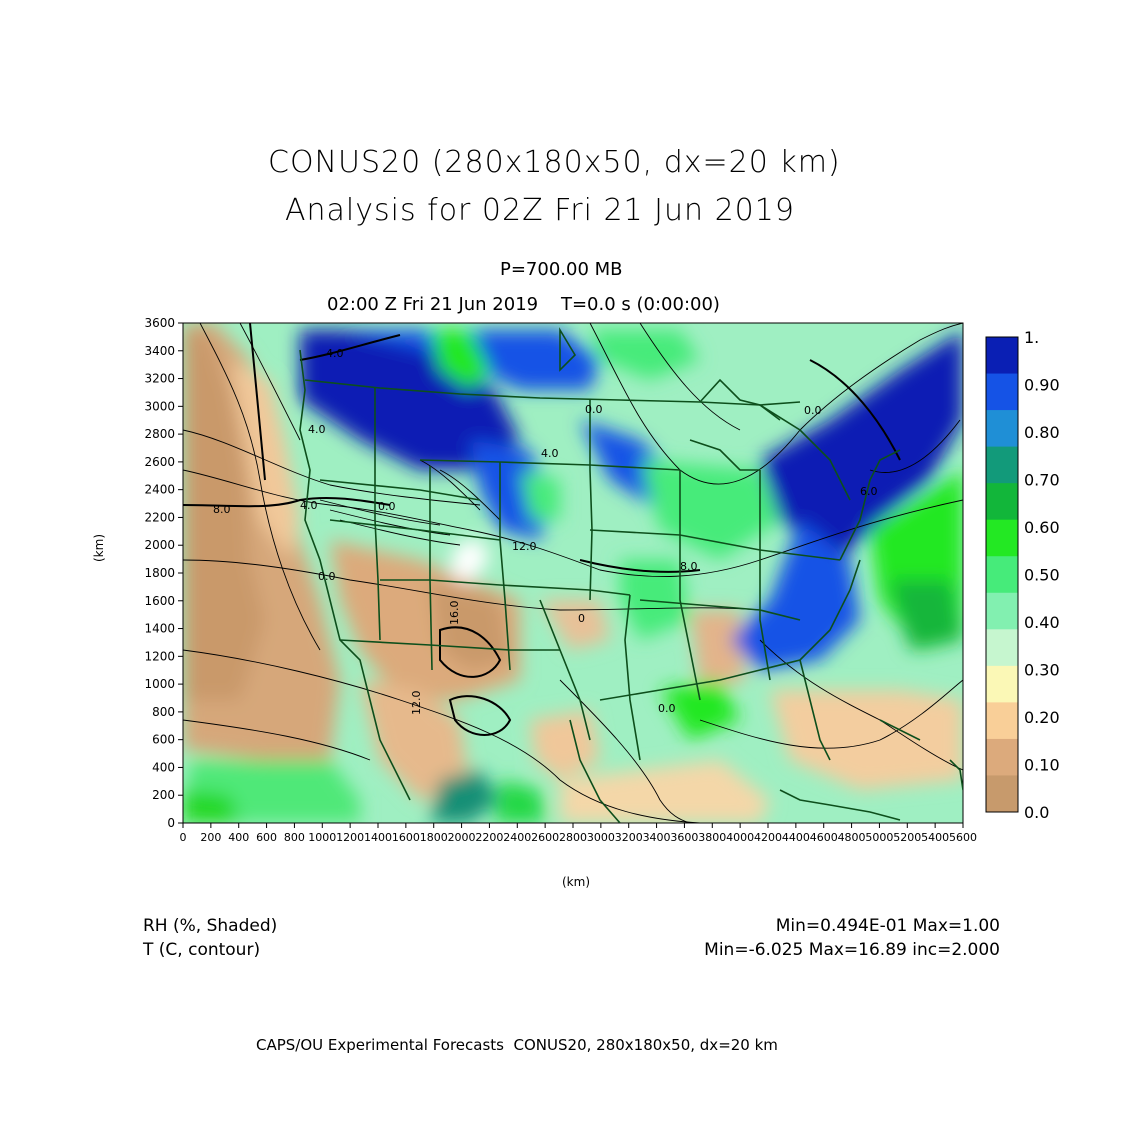  Describe the element at coordinates (684, 837) in the screenshot. I see `x-tick-label: 3600` at that location.